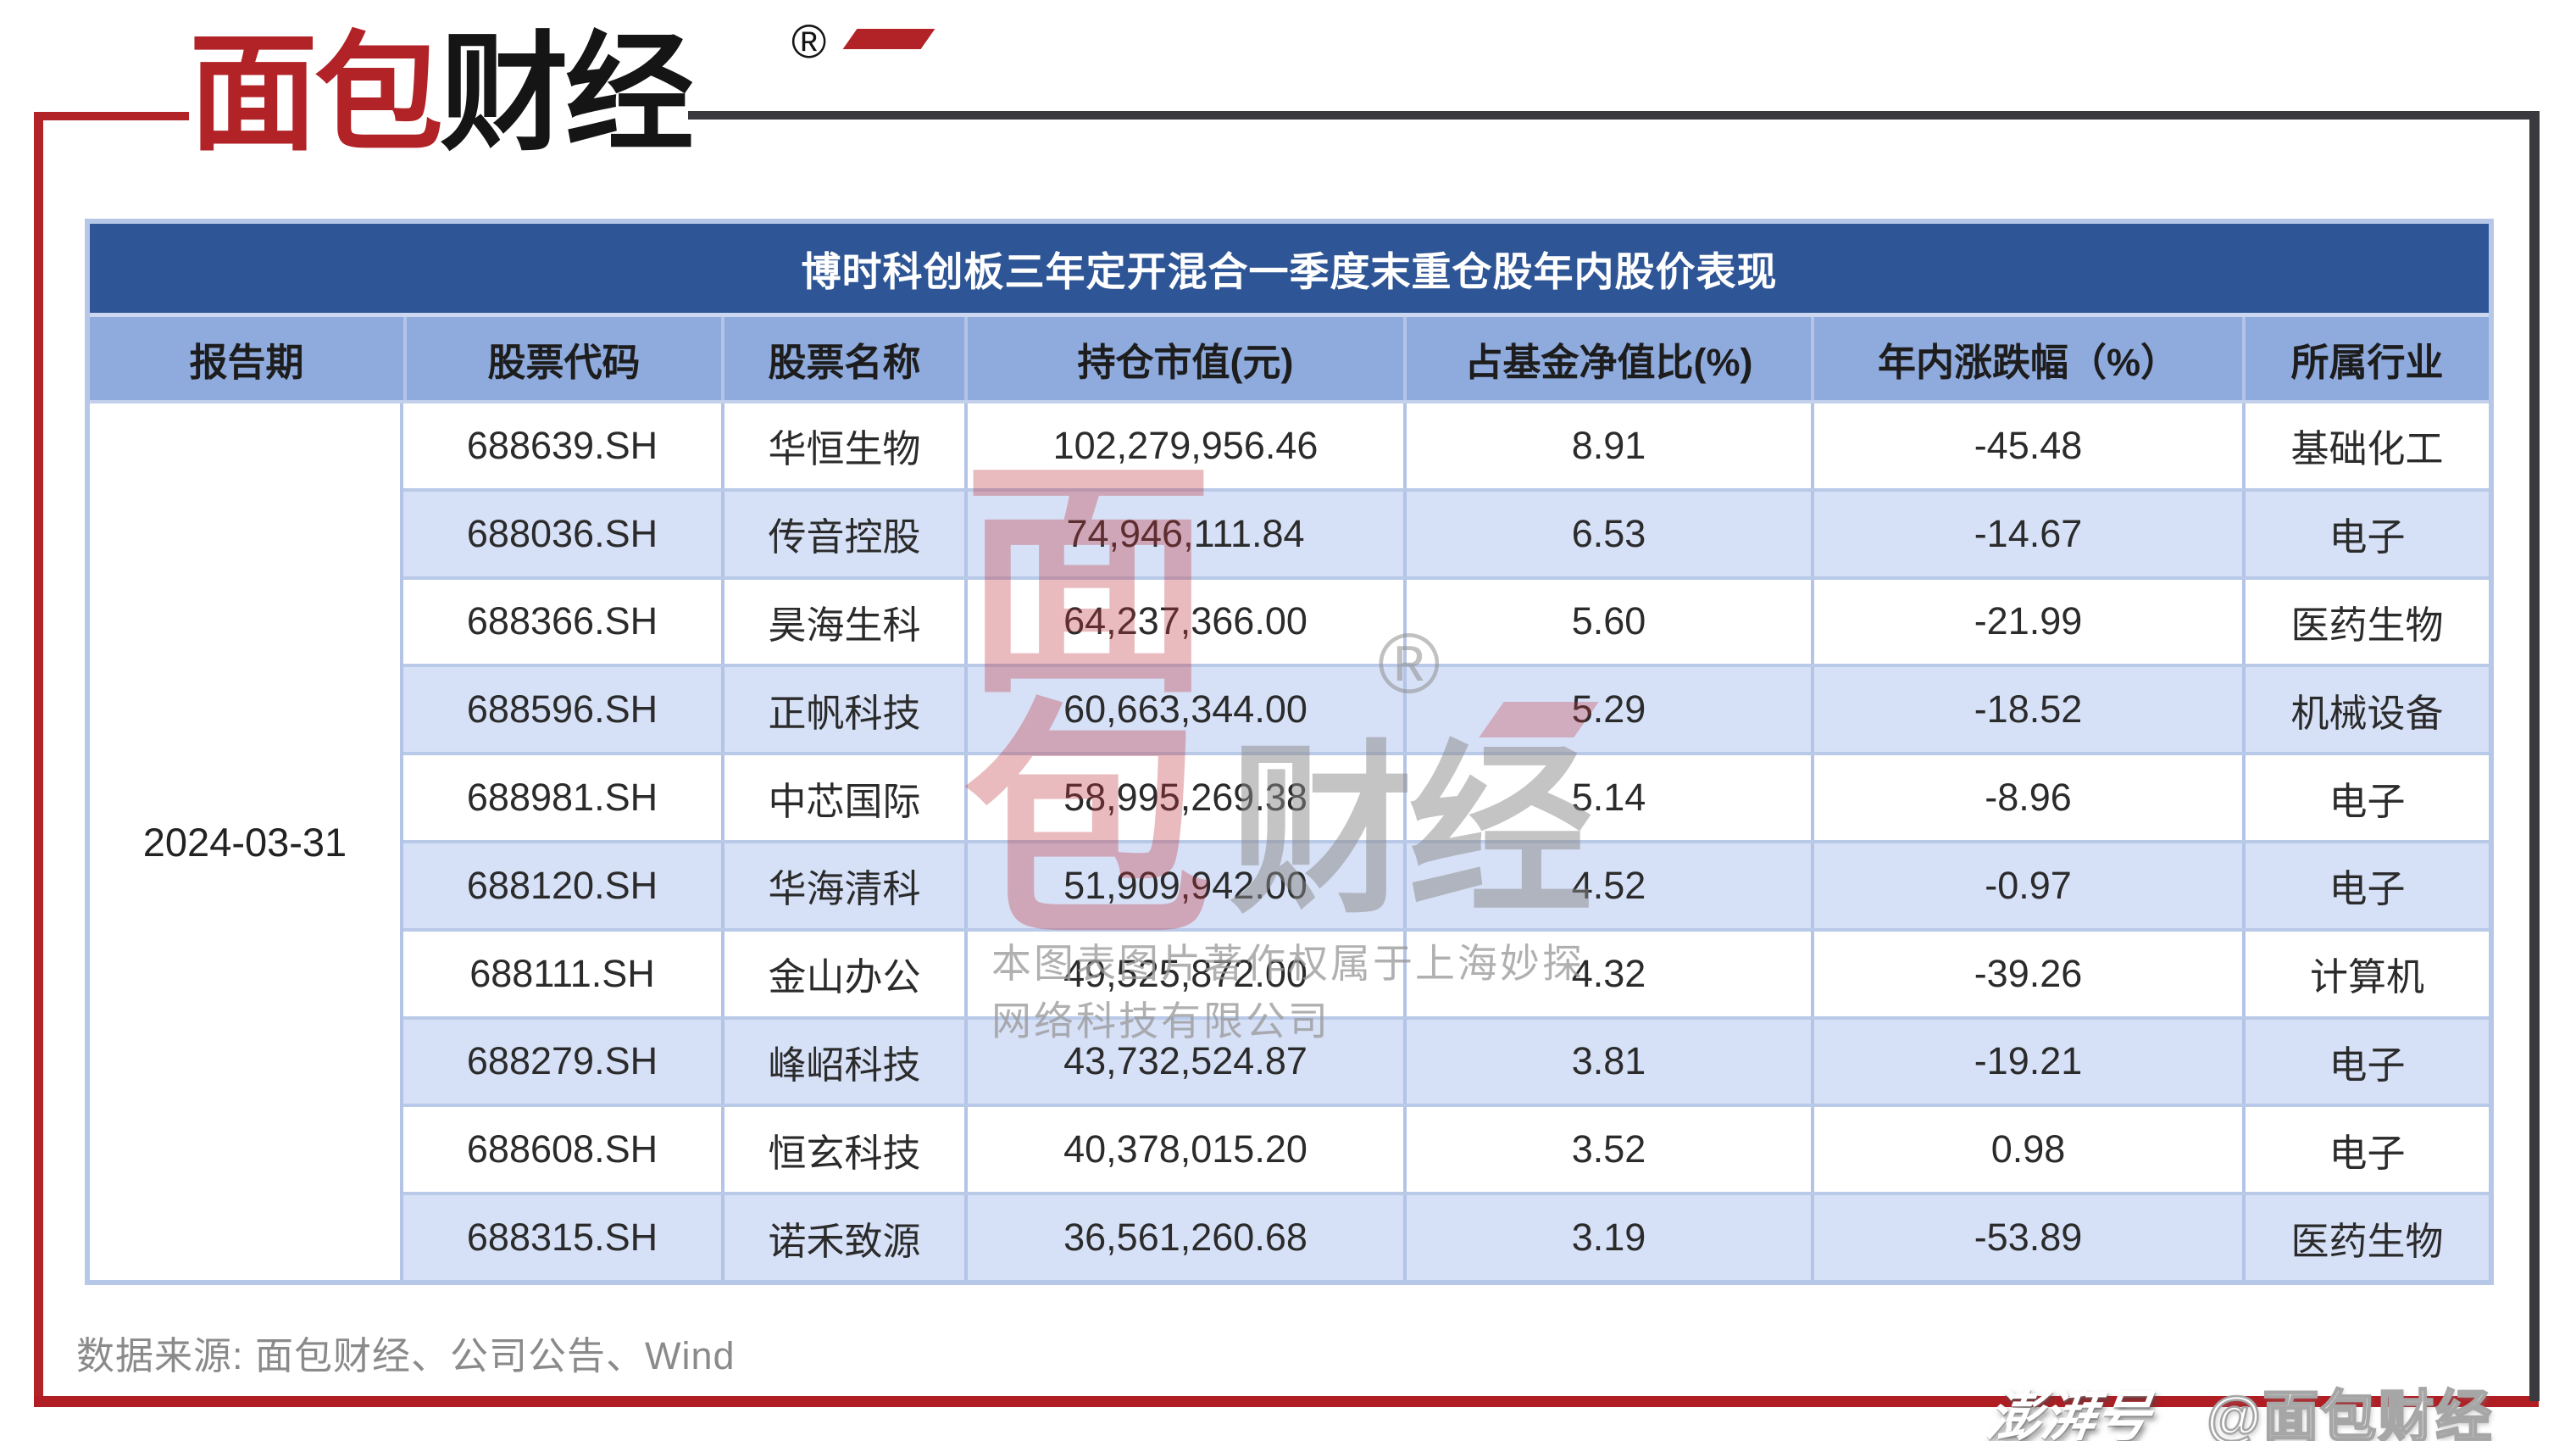  Describe the element at coordinates (1607, 533) in the screenshot. I see `cell-pct: 6.53` at that location.